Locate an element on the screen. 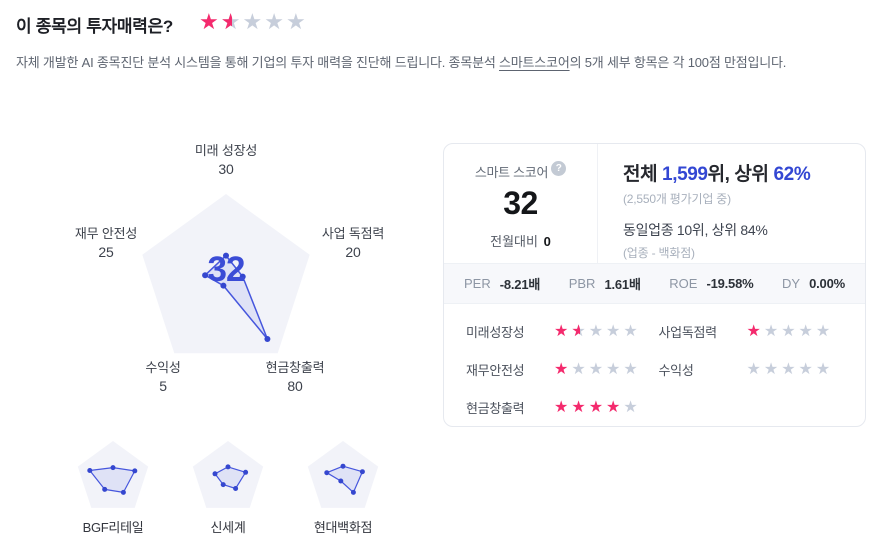 Image resolution: width=877 pixels, height=541 pixels. overall-rank-percent: 62% is located at coordinates (792, 174).